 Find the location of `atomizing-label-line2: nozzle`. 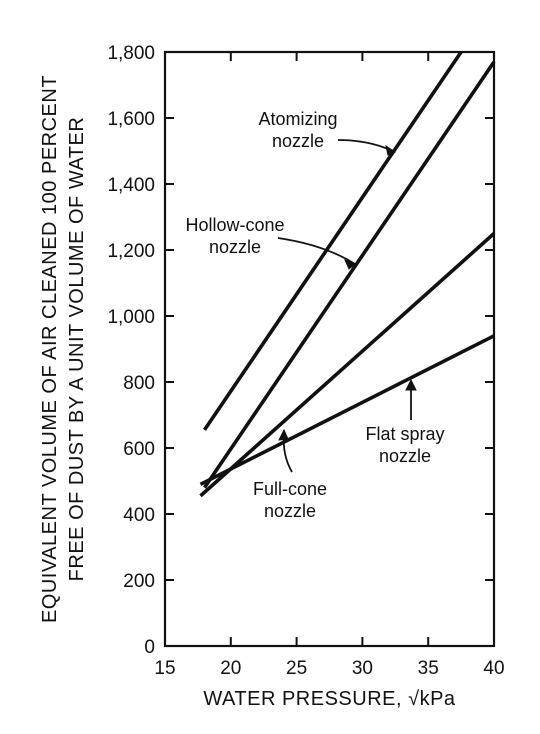

atomizing-label-line2: nozzle is located at coordinates (298, 141).